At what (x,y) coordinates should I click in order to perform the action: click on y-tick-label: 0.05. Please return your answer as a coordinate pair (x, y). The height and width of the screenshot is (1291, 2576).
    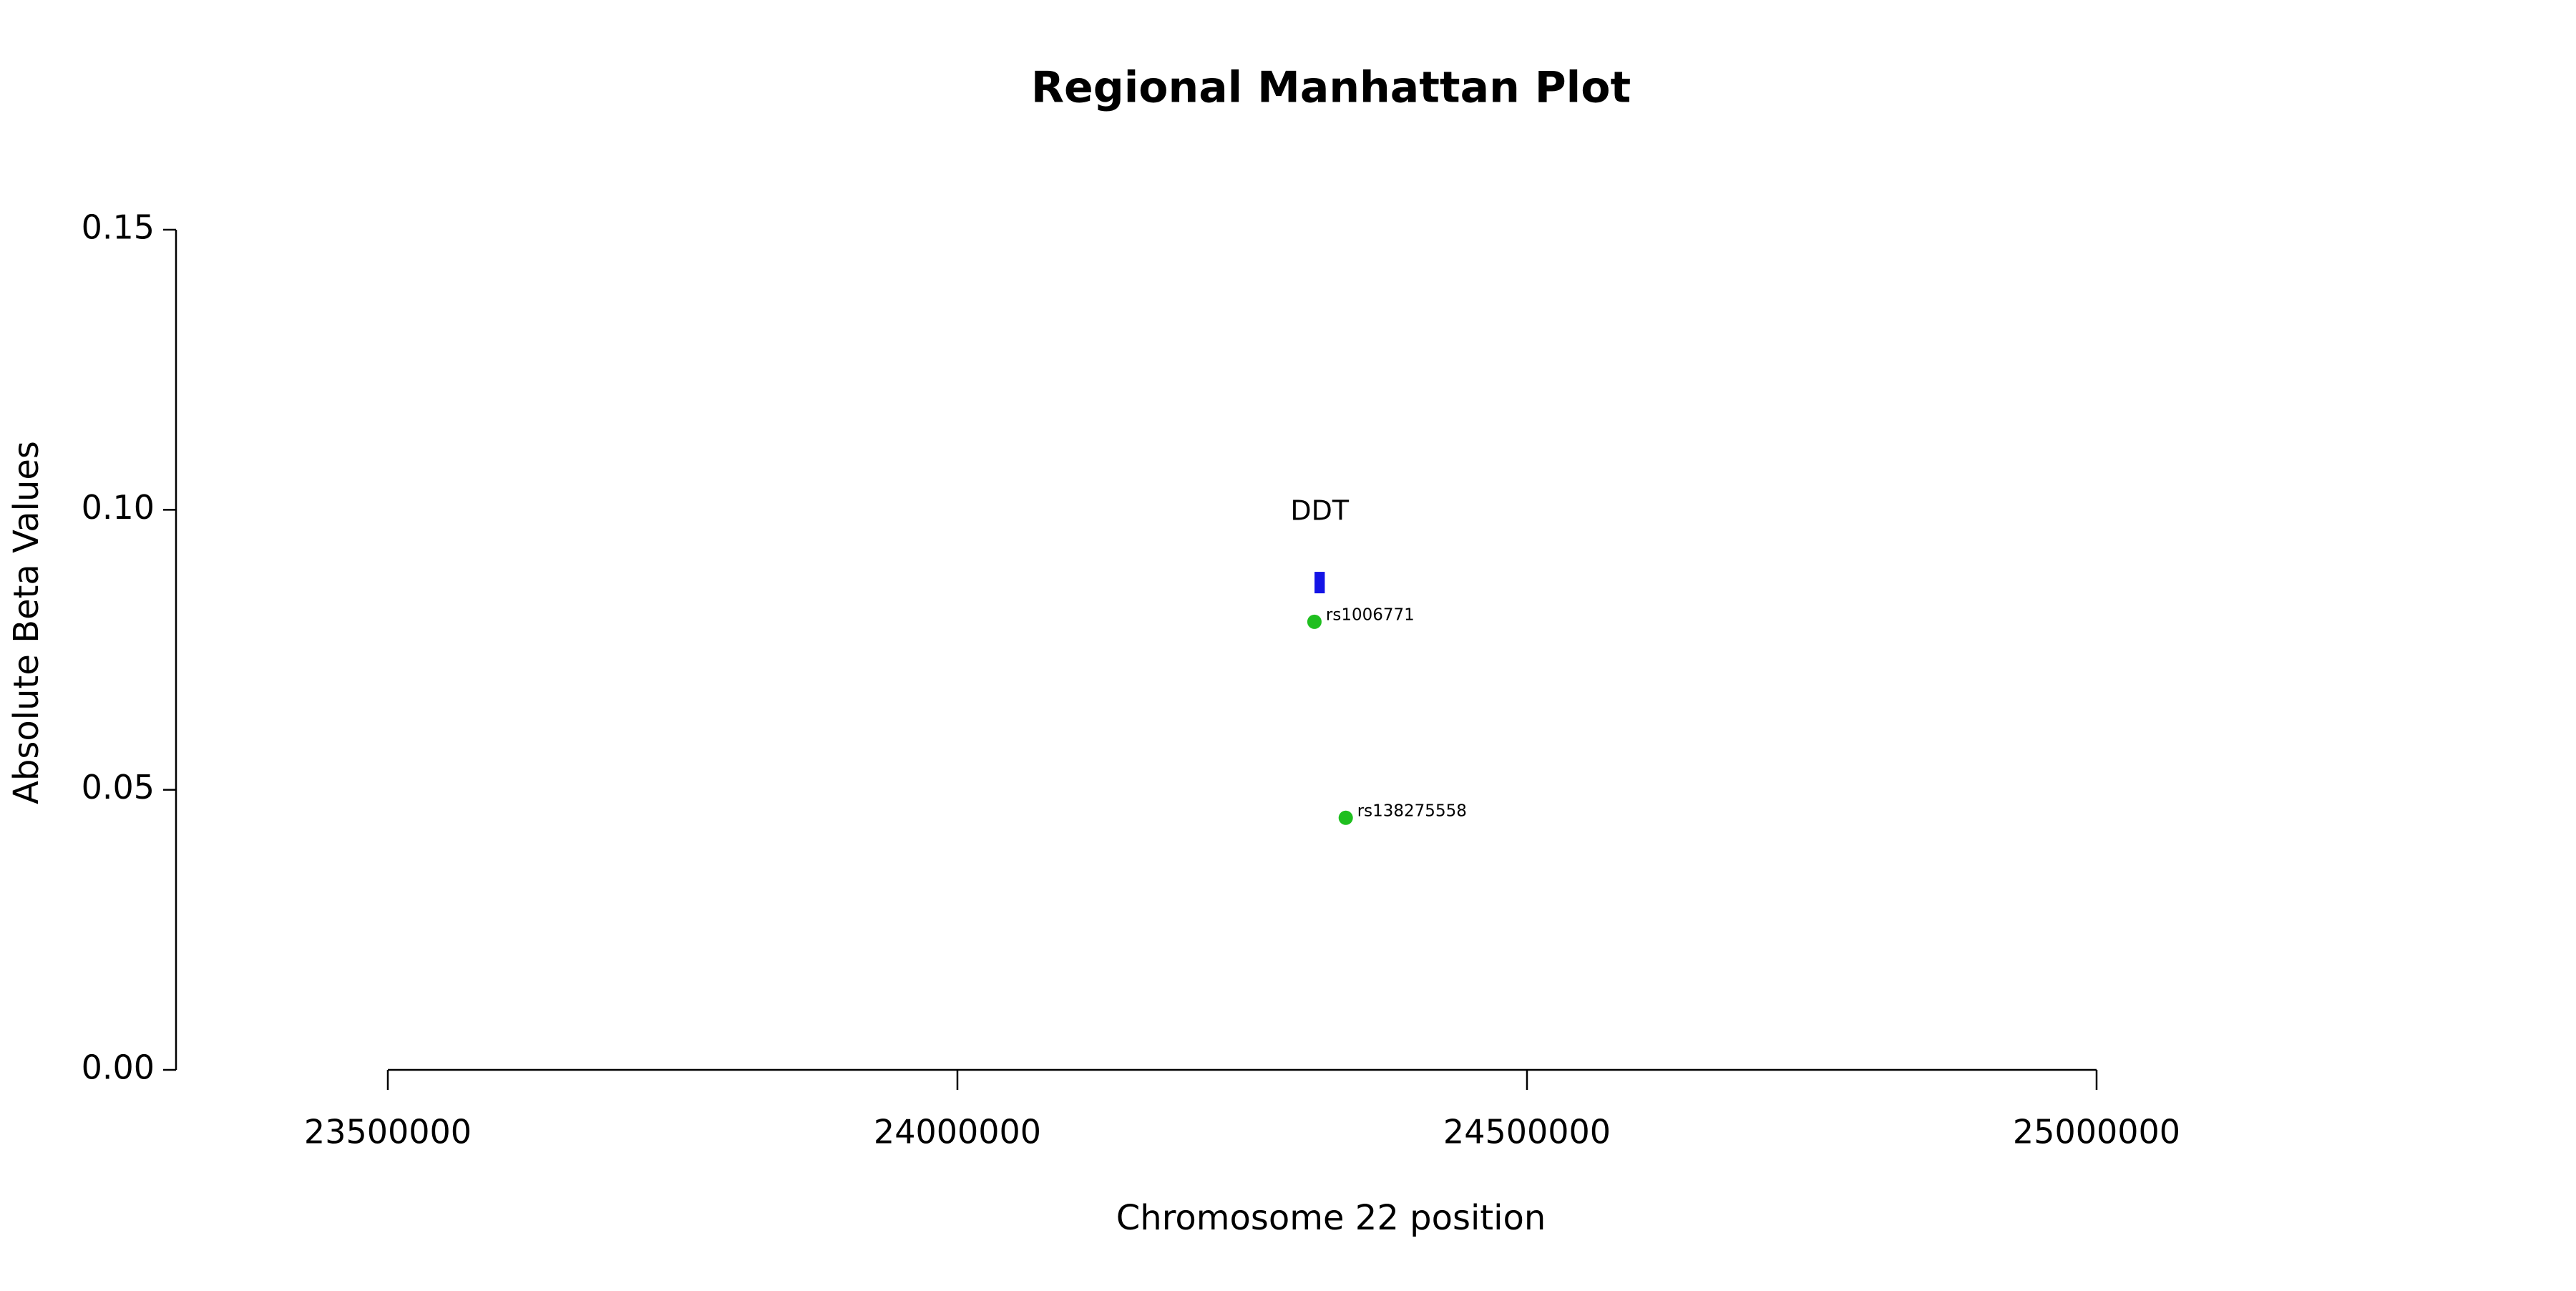
    Looking at the image, I should click on (118, 787).